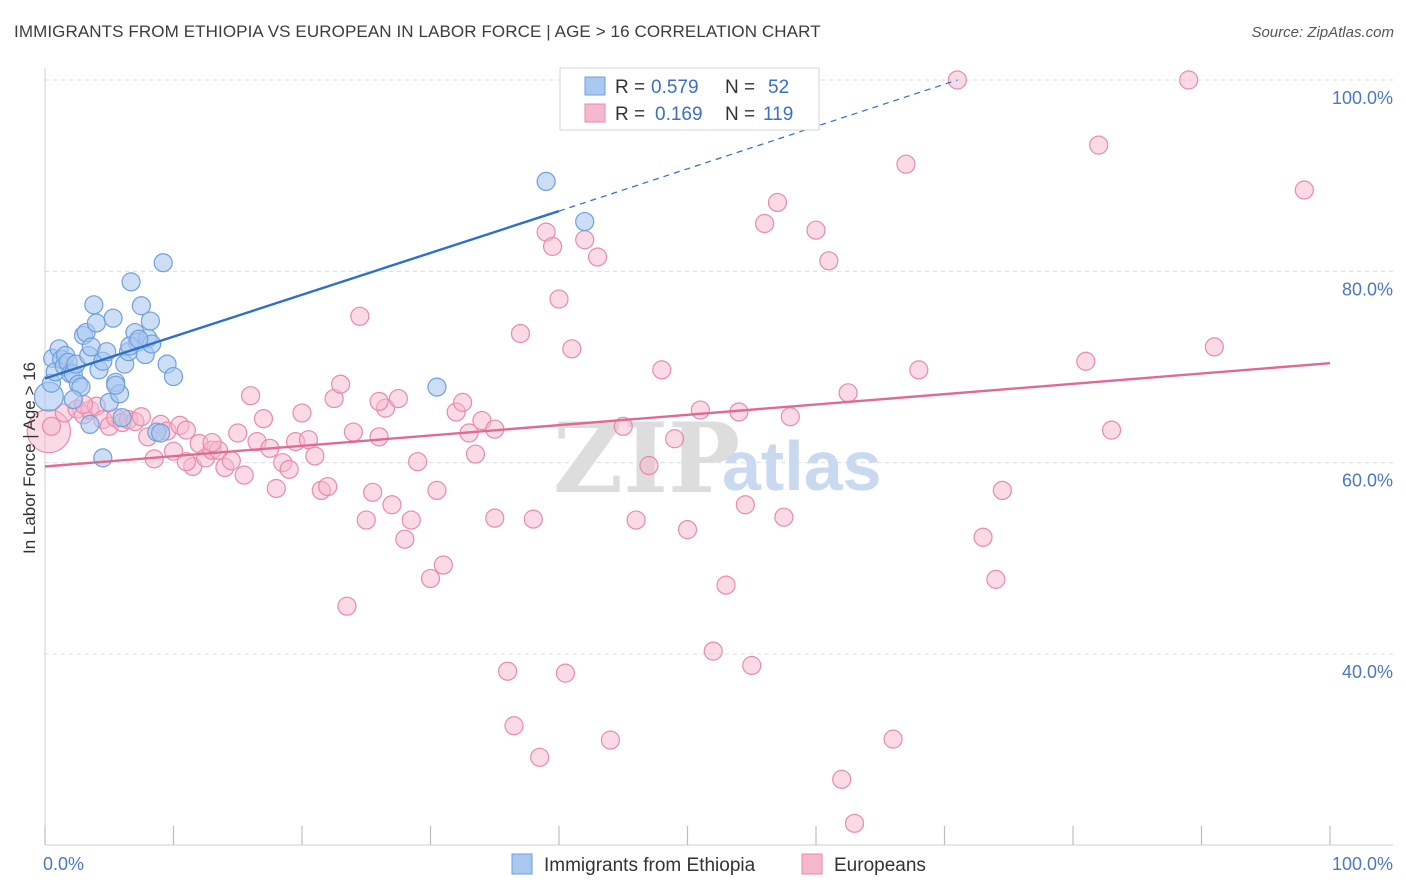  Describe the element at coordinates (1362, 98) in the screenshot. I see `y-tick-label-3: 100.0%` at that location.